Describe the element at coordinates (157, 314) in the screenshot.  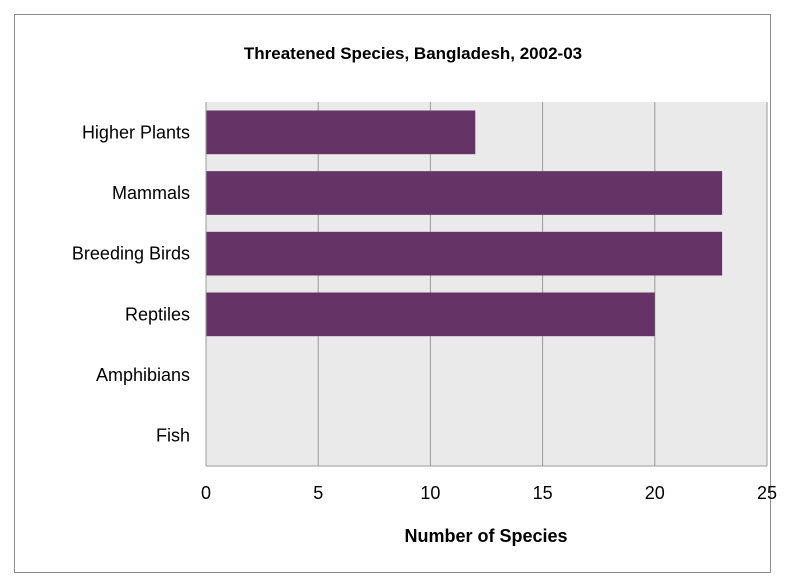
I see `category-label: Reptiles` at that location.